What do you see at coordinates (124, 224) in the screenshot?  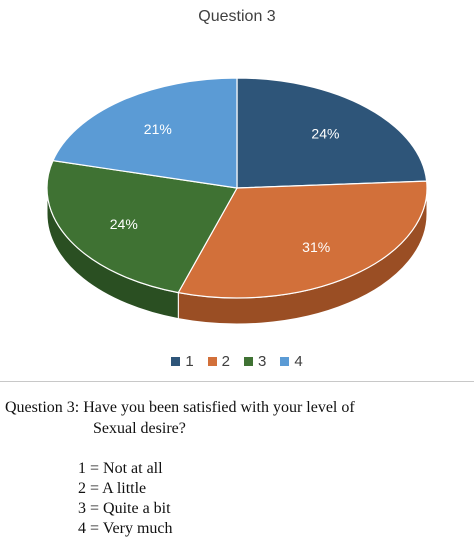 I see `data-label-3: 24%` at bounding box center [124, 224].